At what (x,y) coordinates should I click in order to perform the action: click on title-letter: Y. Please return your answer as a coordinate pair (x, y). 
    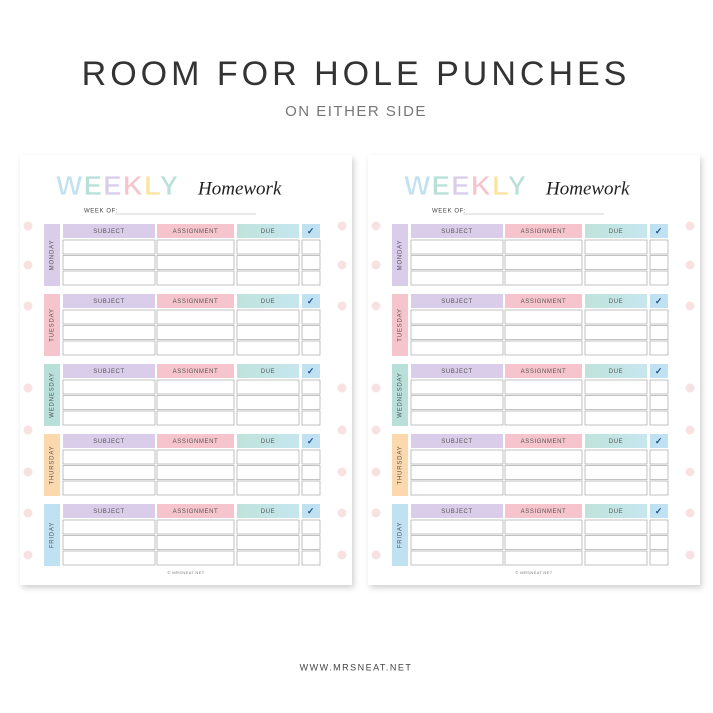
    Looking at the image, I should click on (170, 185).